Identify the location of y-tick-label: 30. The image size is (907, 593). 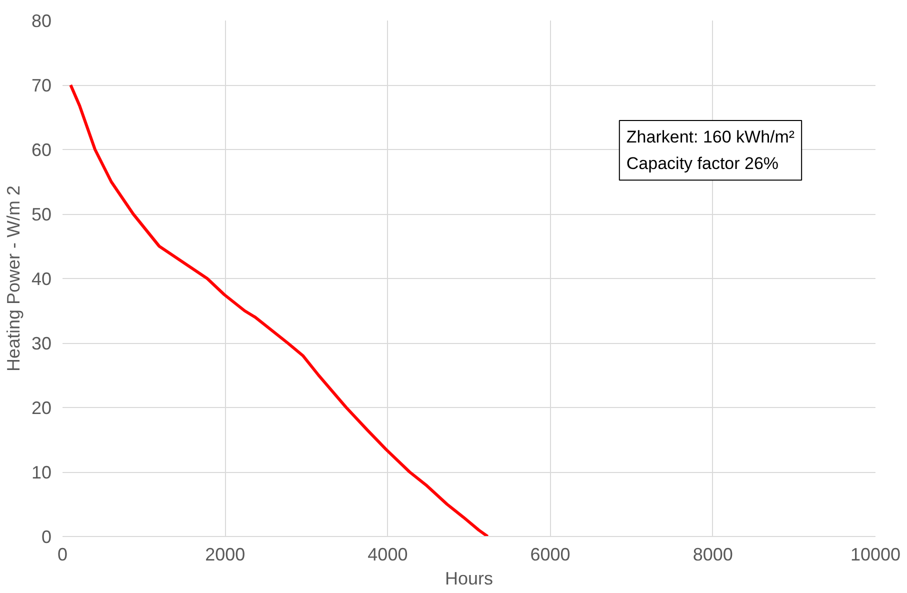
(41, 344).